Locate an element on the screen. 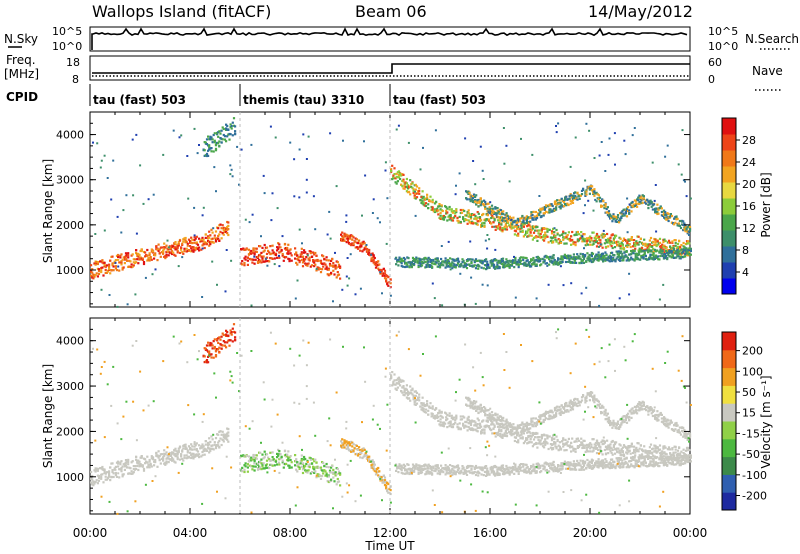  cpid-segment-label: themis (tau) 3310 is located at coordinates (303, 100).